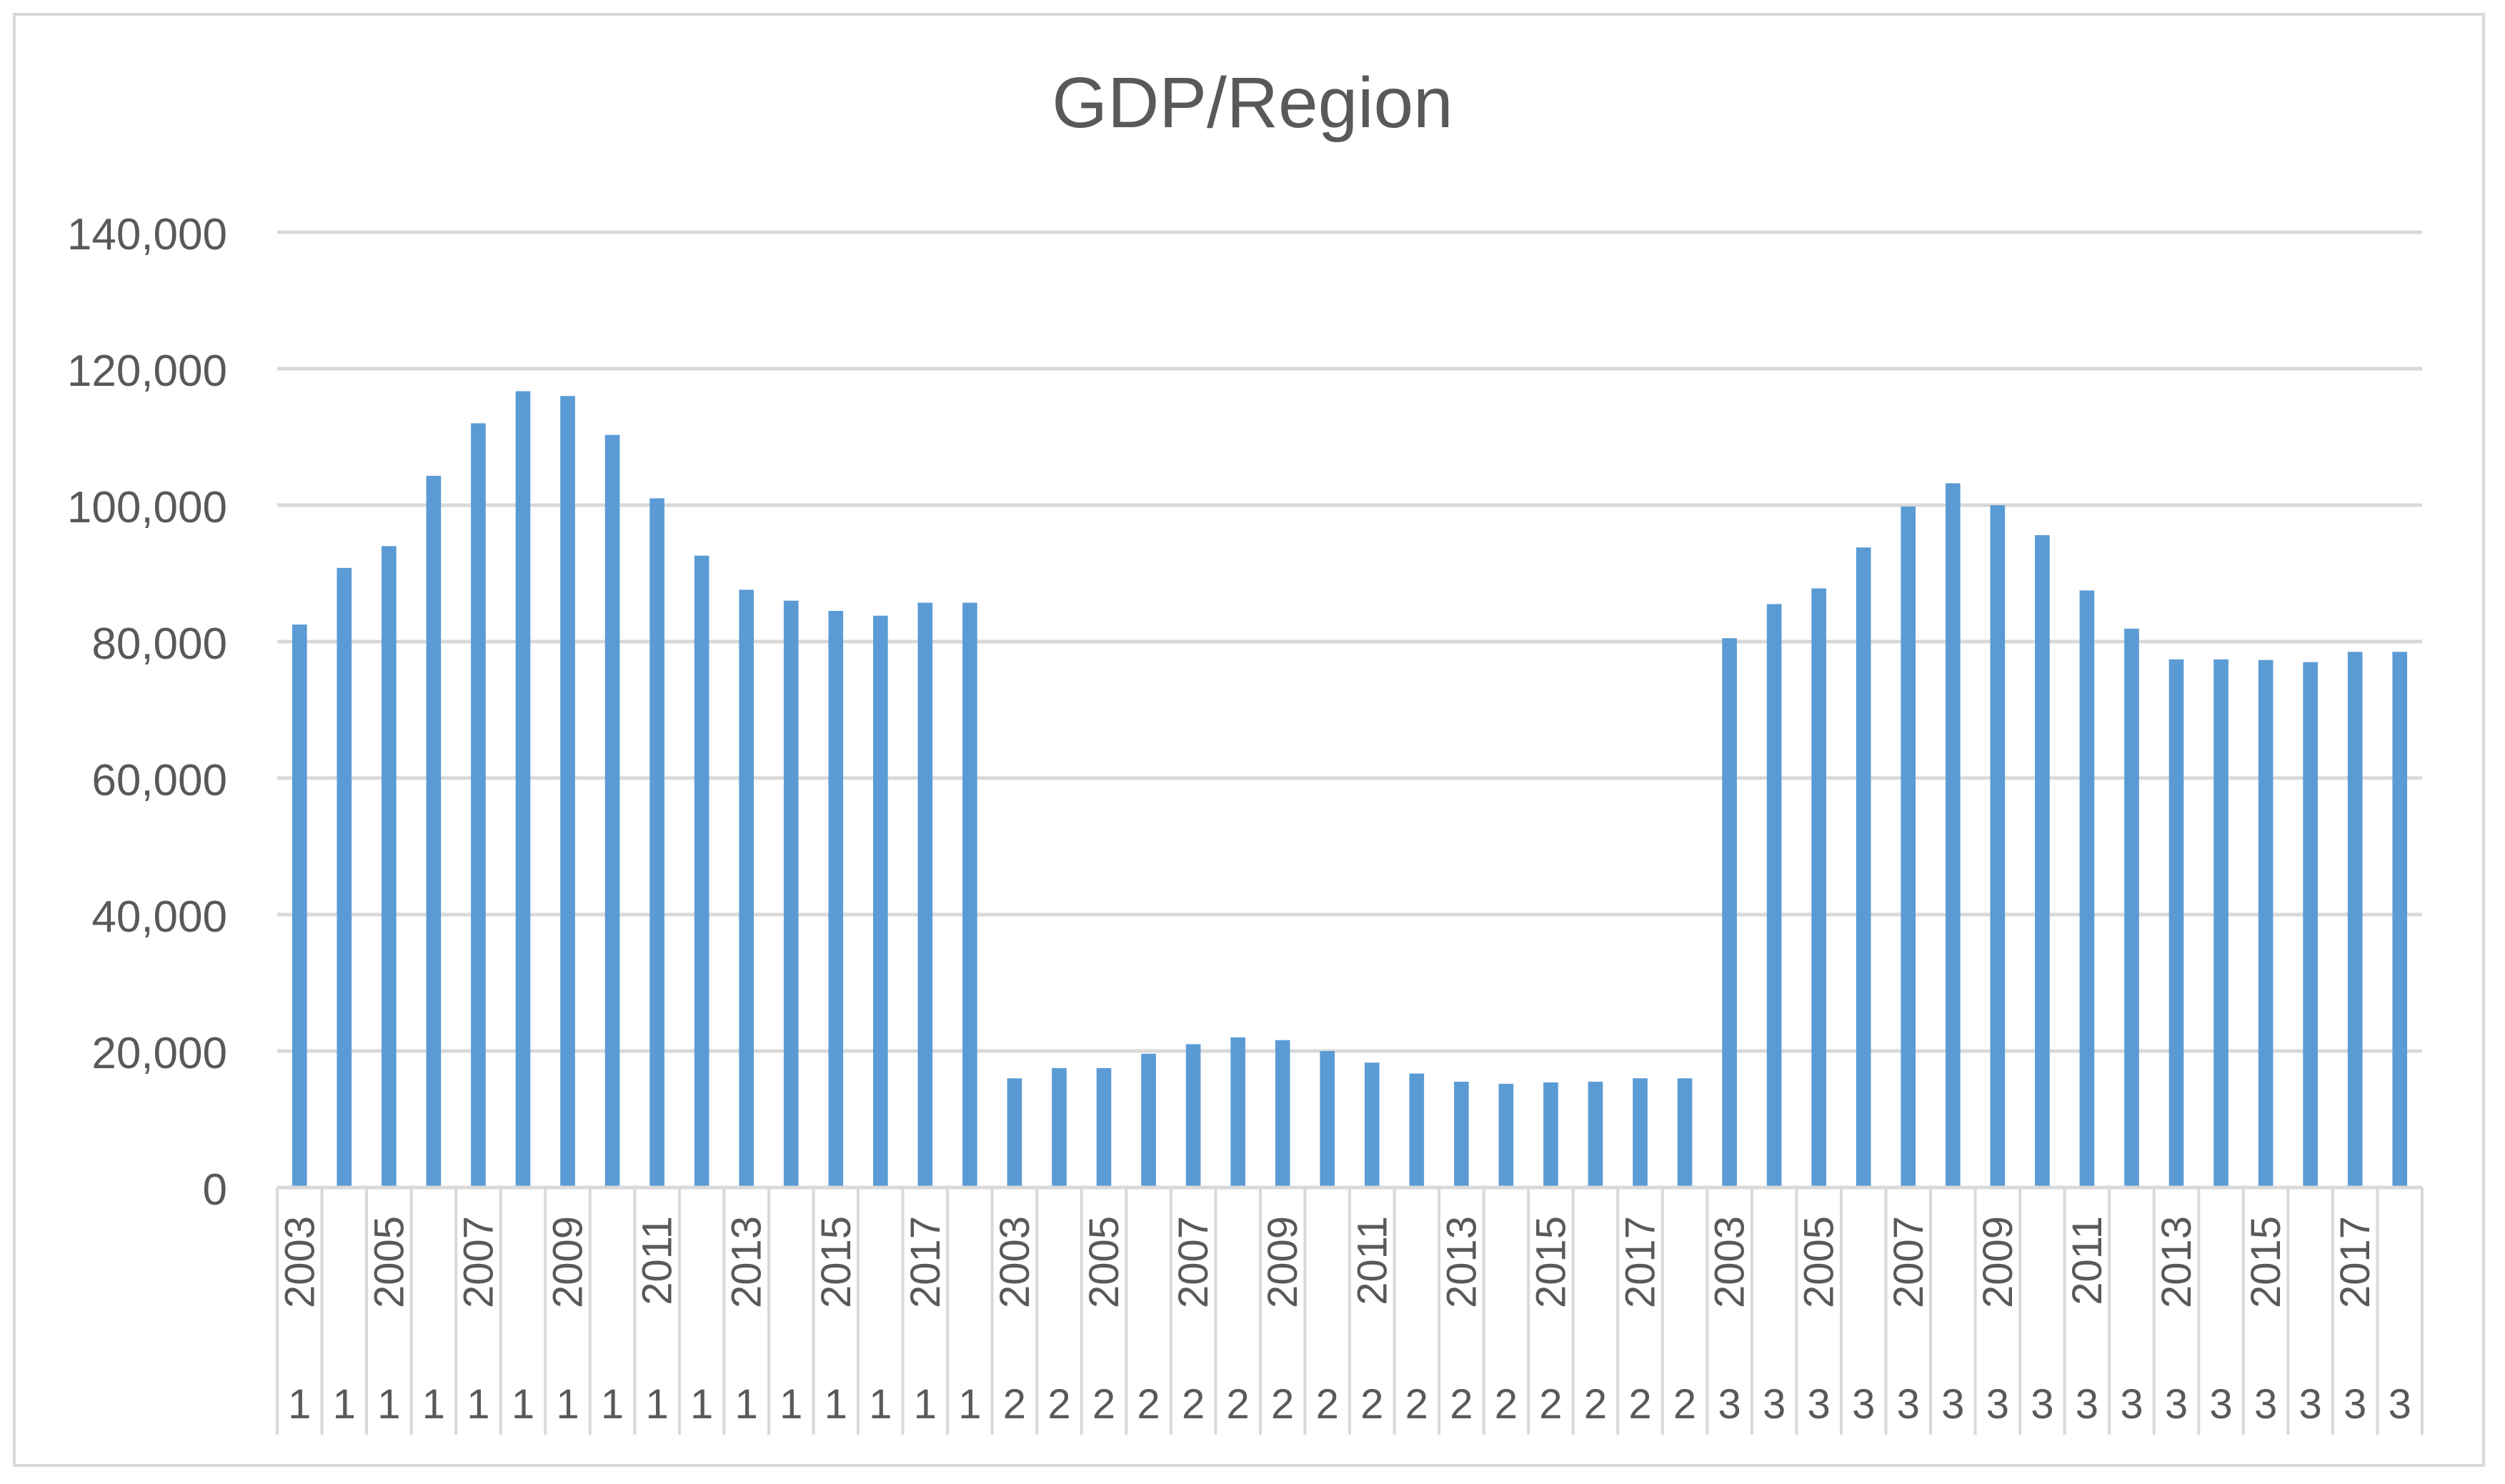 This screenshot has height=1484, width=2505. Describe the element at coordinates (159, 917) in the screenshot. I see `y-tick-label: 40,000` at that location.